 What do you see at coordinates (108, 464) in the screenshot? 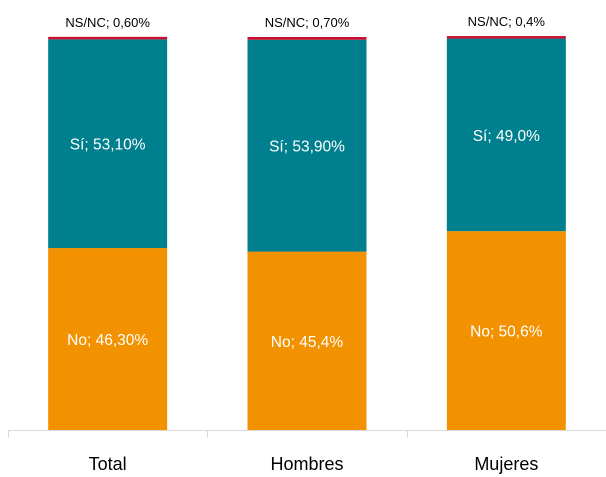
I see `category-label-total: Total` at bounding box center [108, 464].